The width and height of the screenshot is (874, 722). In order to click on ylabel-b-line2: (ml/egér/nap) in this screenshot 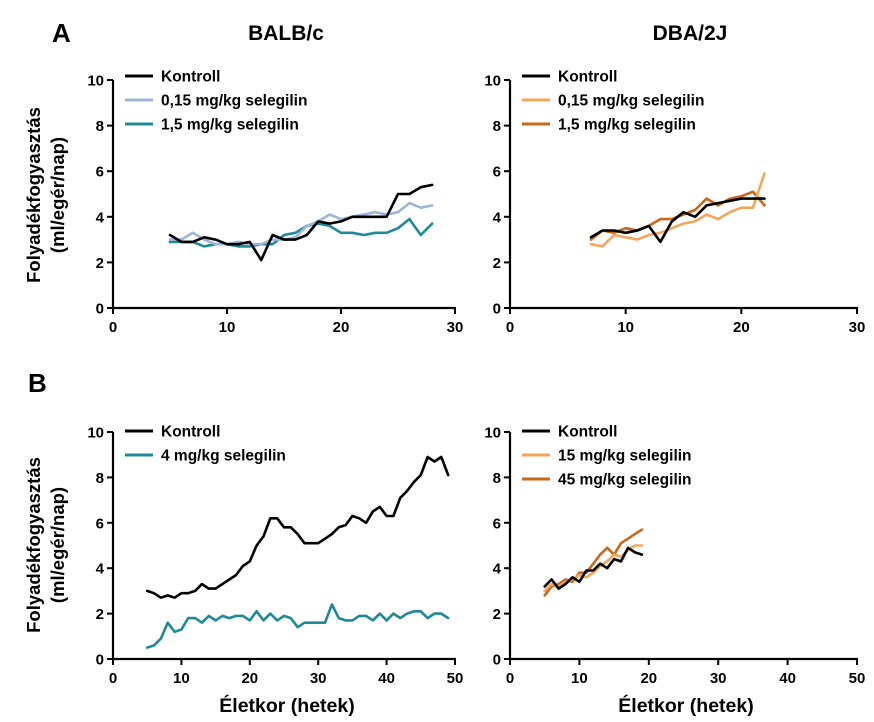, I will do `click(57, 545)`.